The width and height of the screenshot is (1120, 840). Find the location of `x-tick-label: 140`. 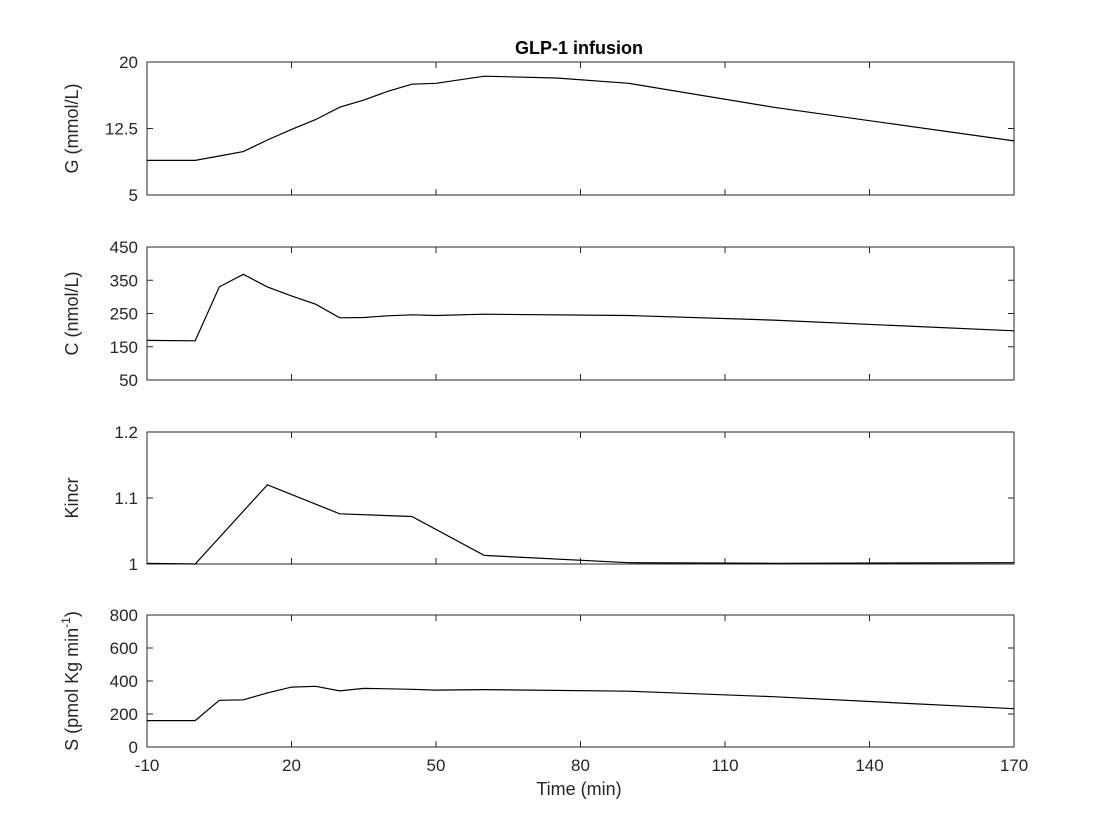

x-tick-label: 140 is located at coordinates (869, 765).